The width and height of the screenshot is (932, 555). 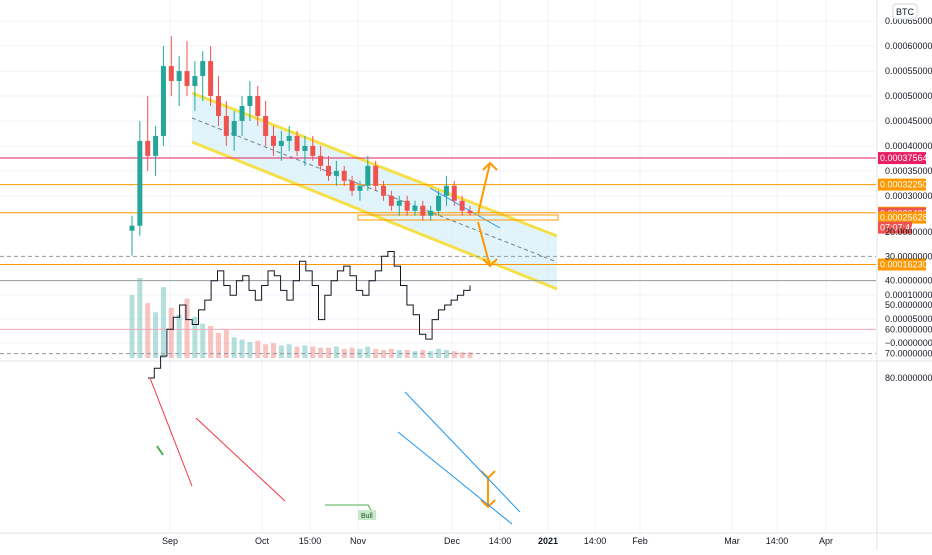 What do you see at coordinates (908, 196) in the screenshot?
I see `price-tick-label: 0.00030000` at bounding box center [908, 196].